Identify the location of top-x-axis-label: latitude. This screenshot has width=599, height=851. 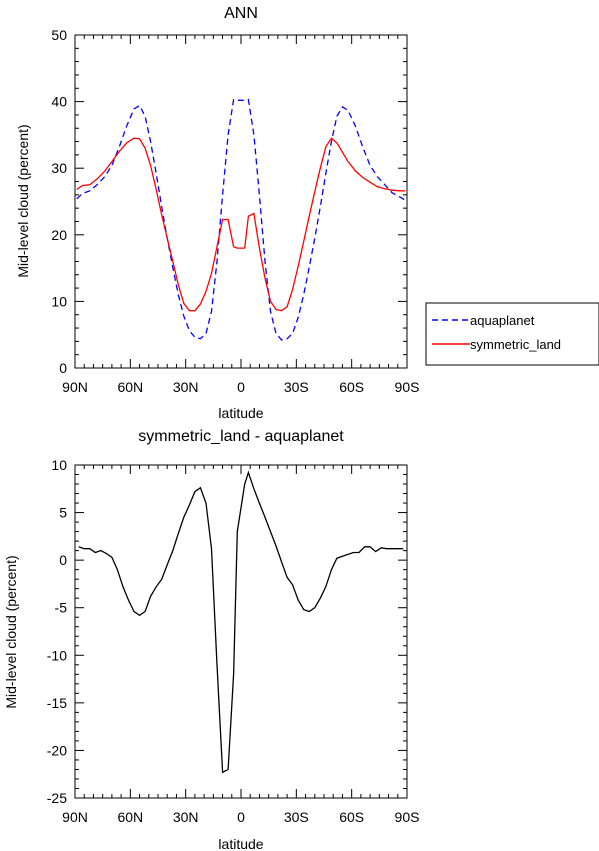
(240, 413).